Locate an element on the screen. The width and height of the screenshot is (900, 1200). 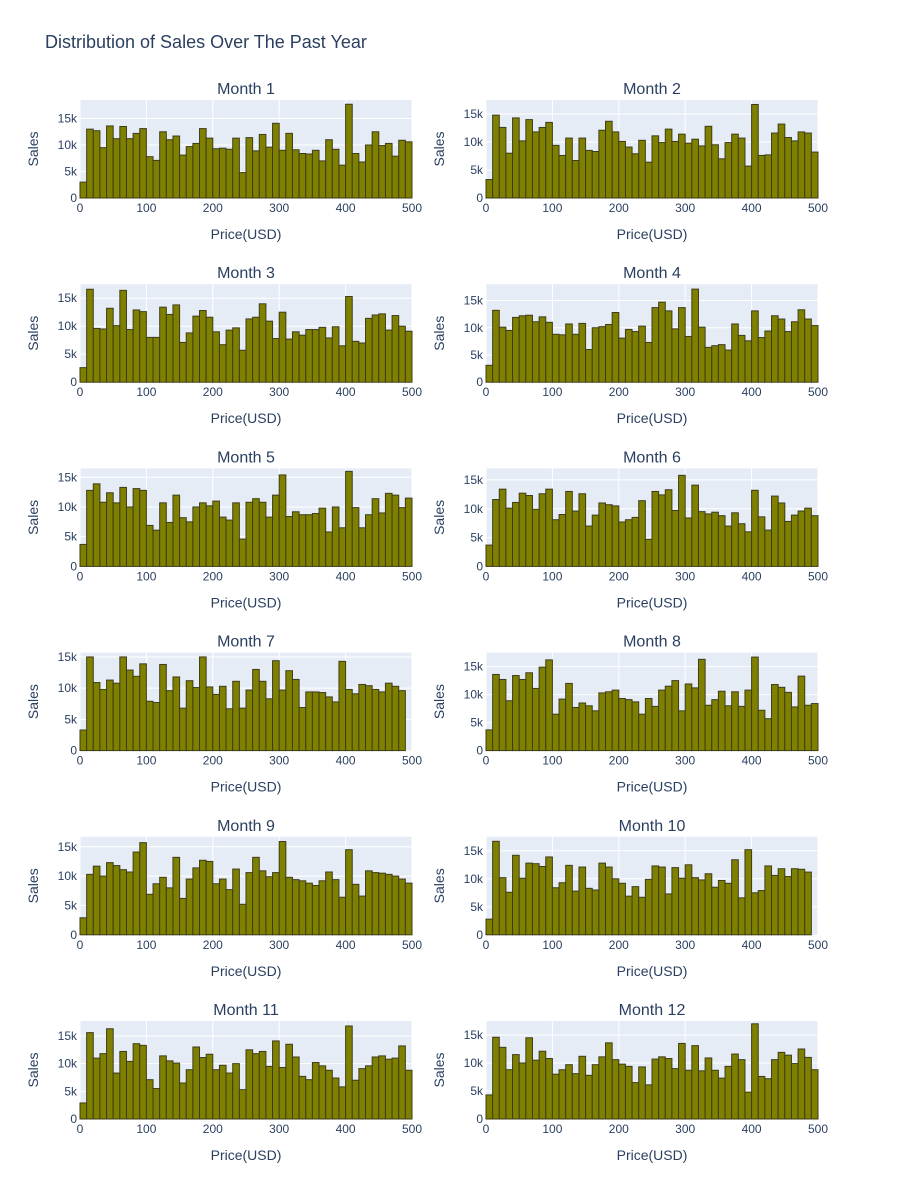
subplot-title: Month 5 is located at coordinates (246, 457).